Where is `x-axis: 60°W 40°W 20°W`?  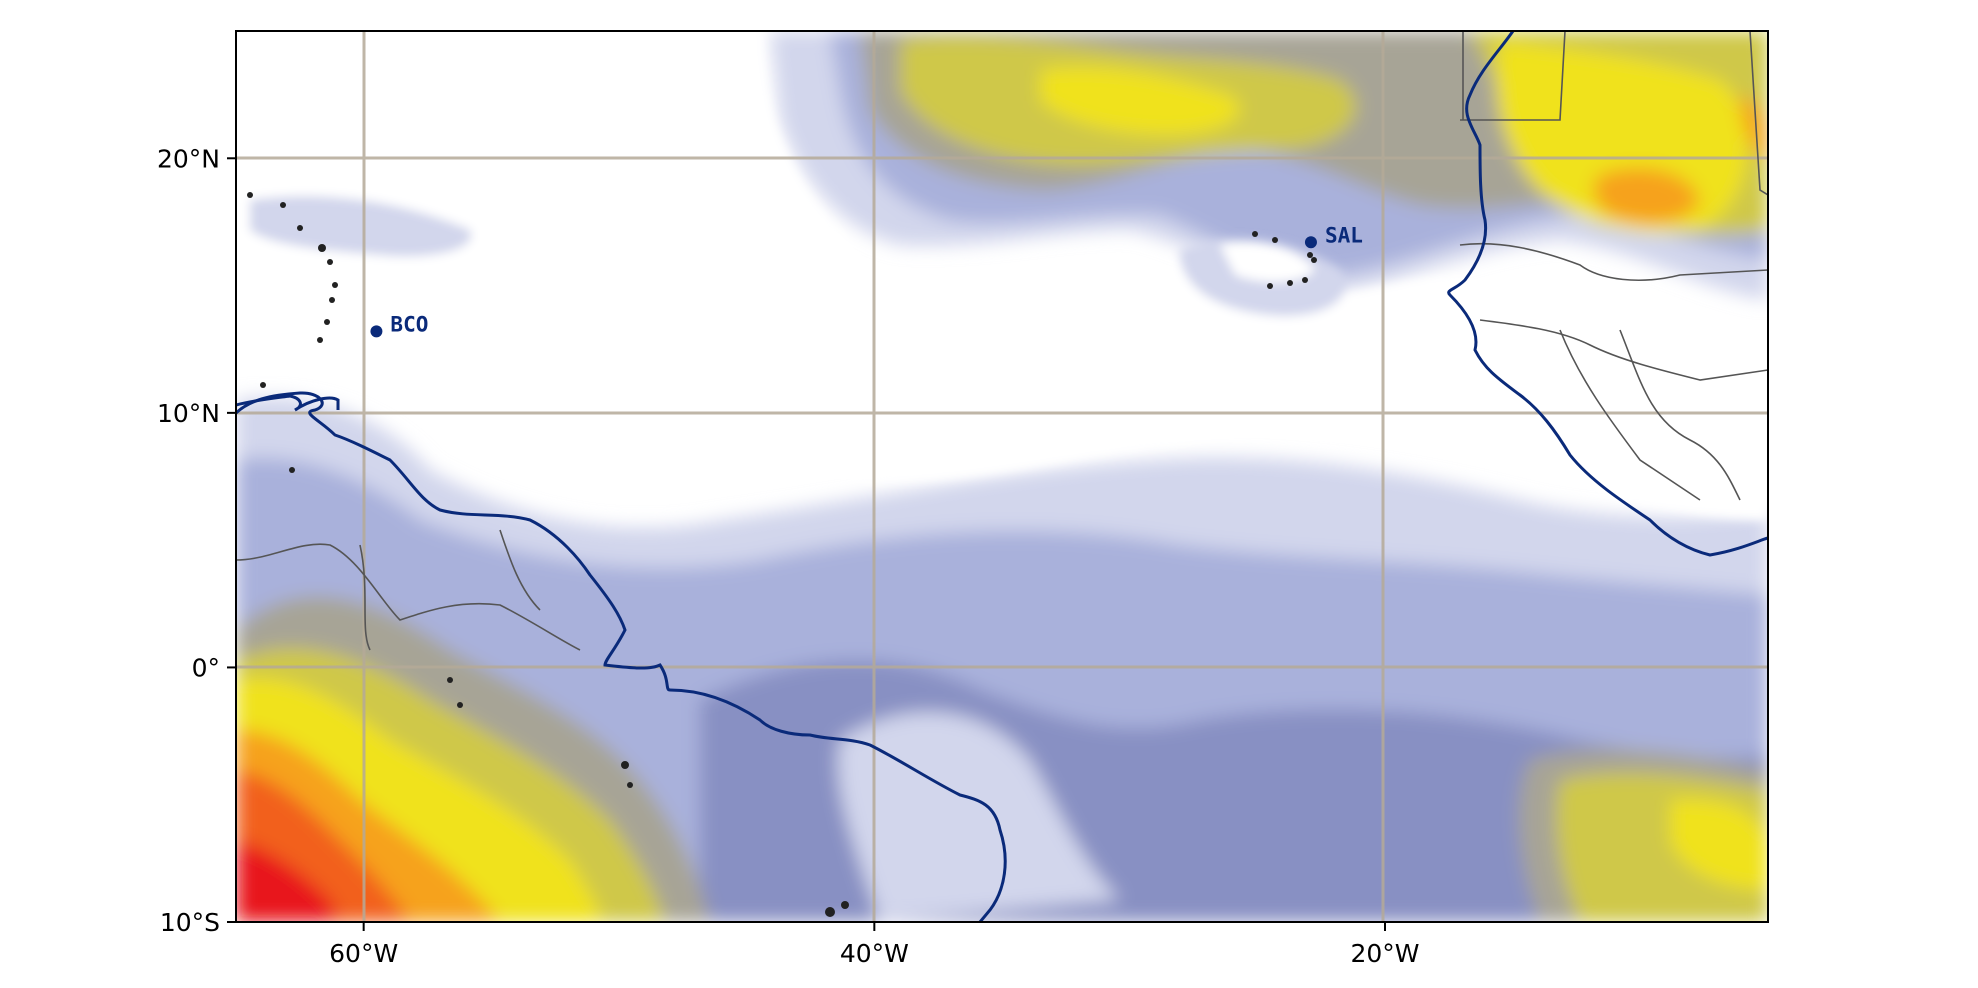 x-axis: 60°W 40°W 20°W is located at coordinates (874, 945).